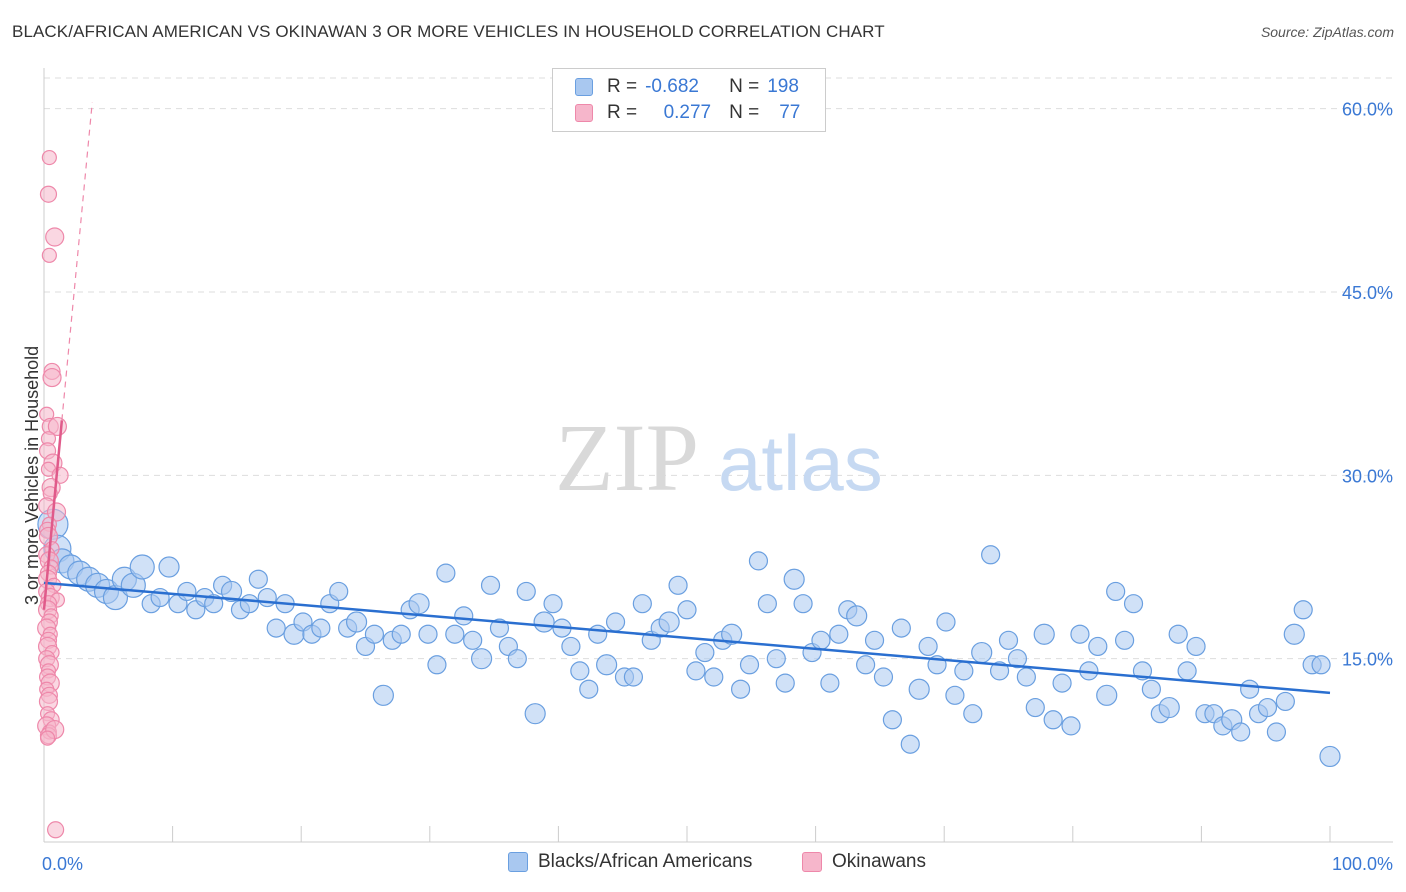  I want to click on legend-r-value: 0.277, so click(687, 112).